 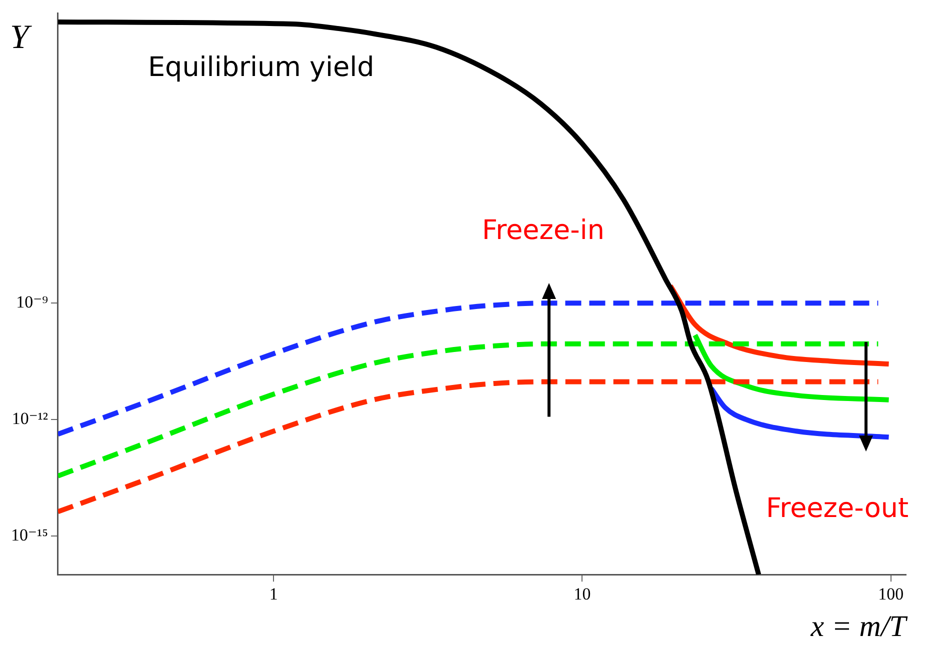 What do you see at coordinates (837, 509) in the screenshot?
I see `annotation: Freeze-out` at bounding box center [837, 509].